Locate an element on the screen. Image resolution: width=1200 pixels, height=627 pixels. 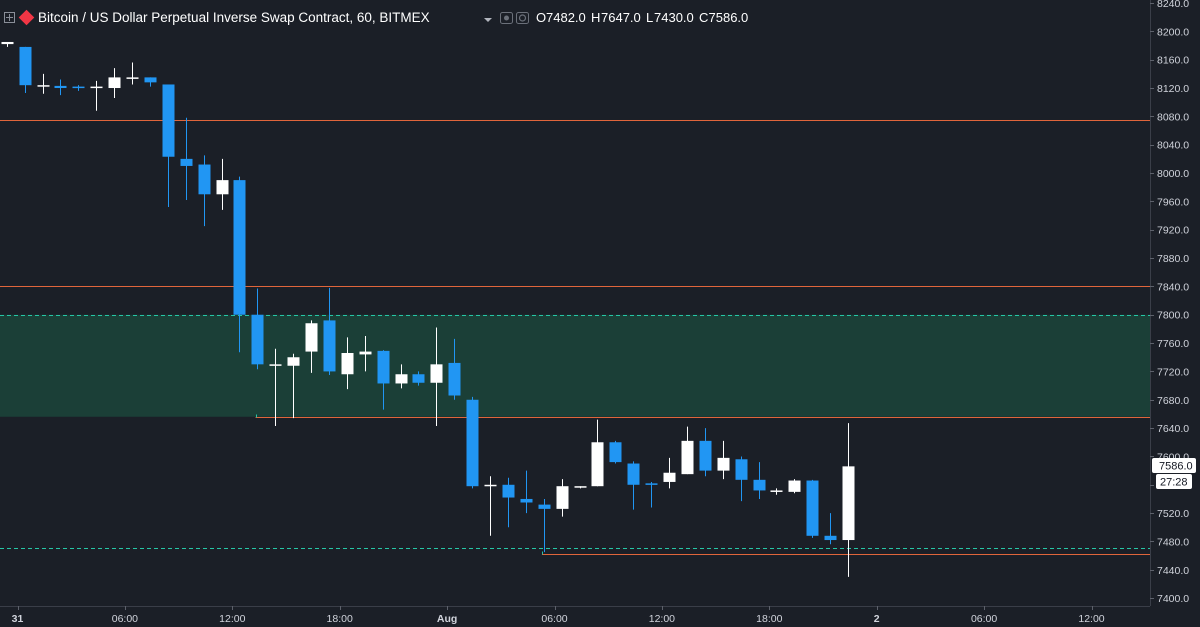
eye-icon is located at coordinates (506, 18).